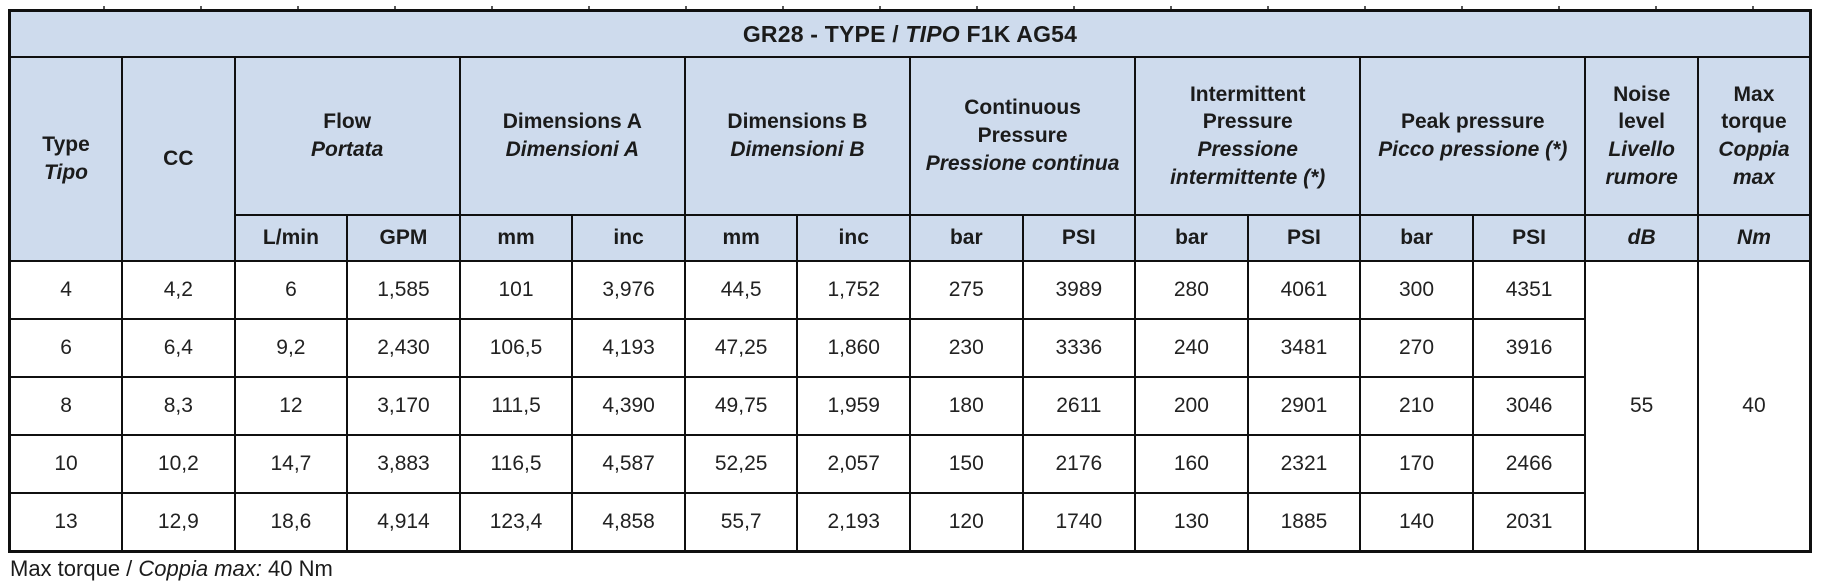  What do you see at coordinates (1079, 406) in the screenshot?
I see `data-cell: 2611` at bounding box center [1079, 406].